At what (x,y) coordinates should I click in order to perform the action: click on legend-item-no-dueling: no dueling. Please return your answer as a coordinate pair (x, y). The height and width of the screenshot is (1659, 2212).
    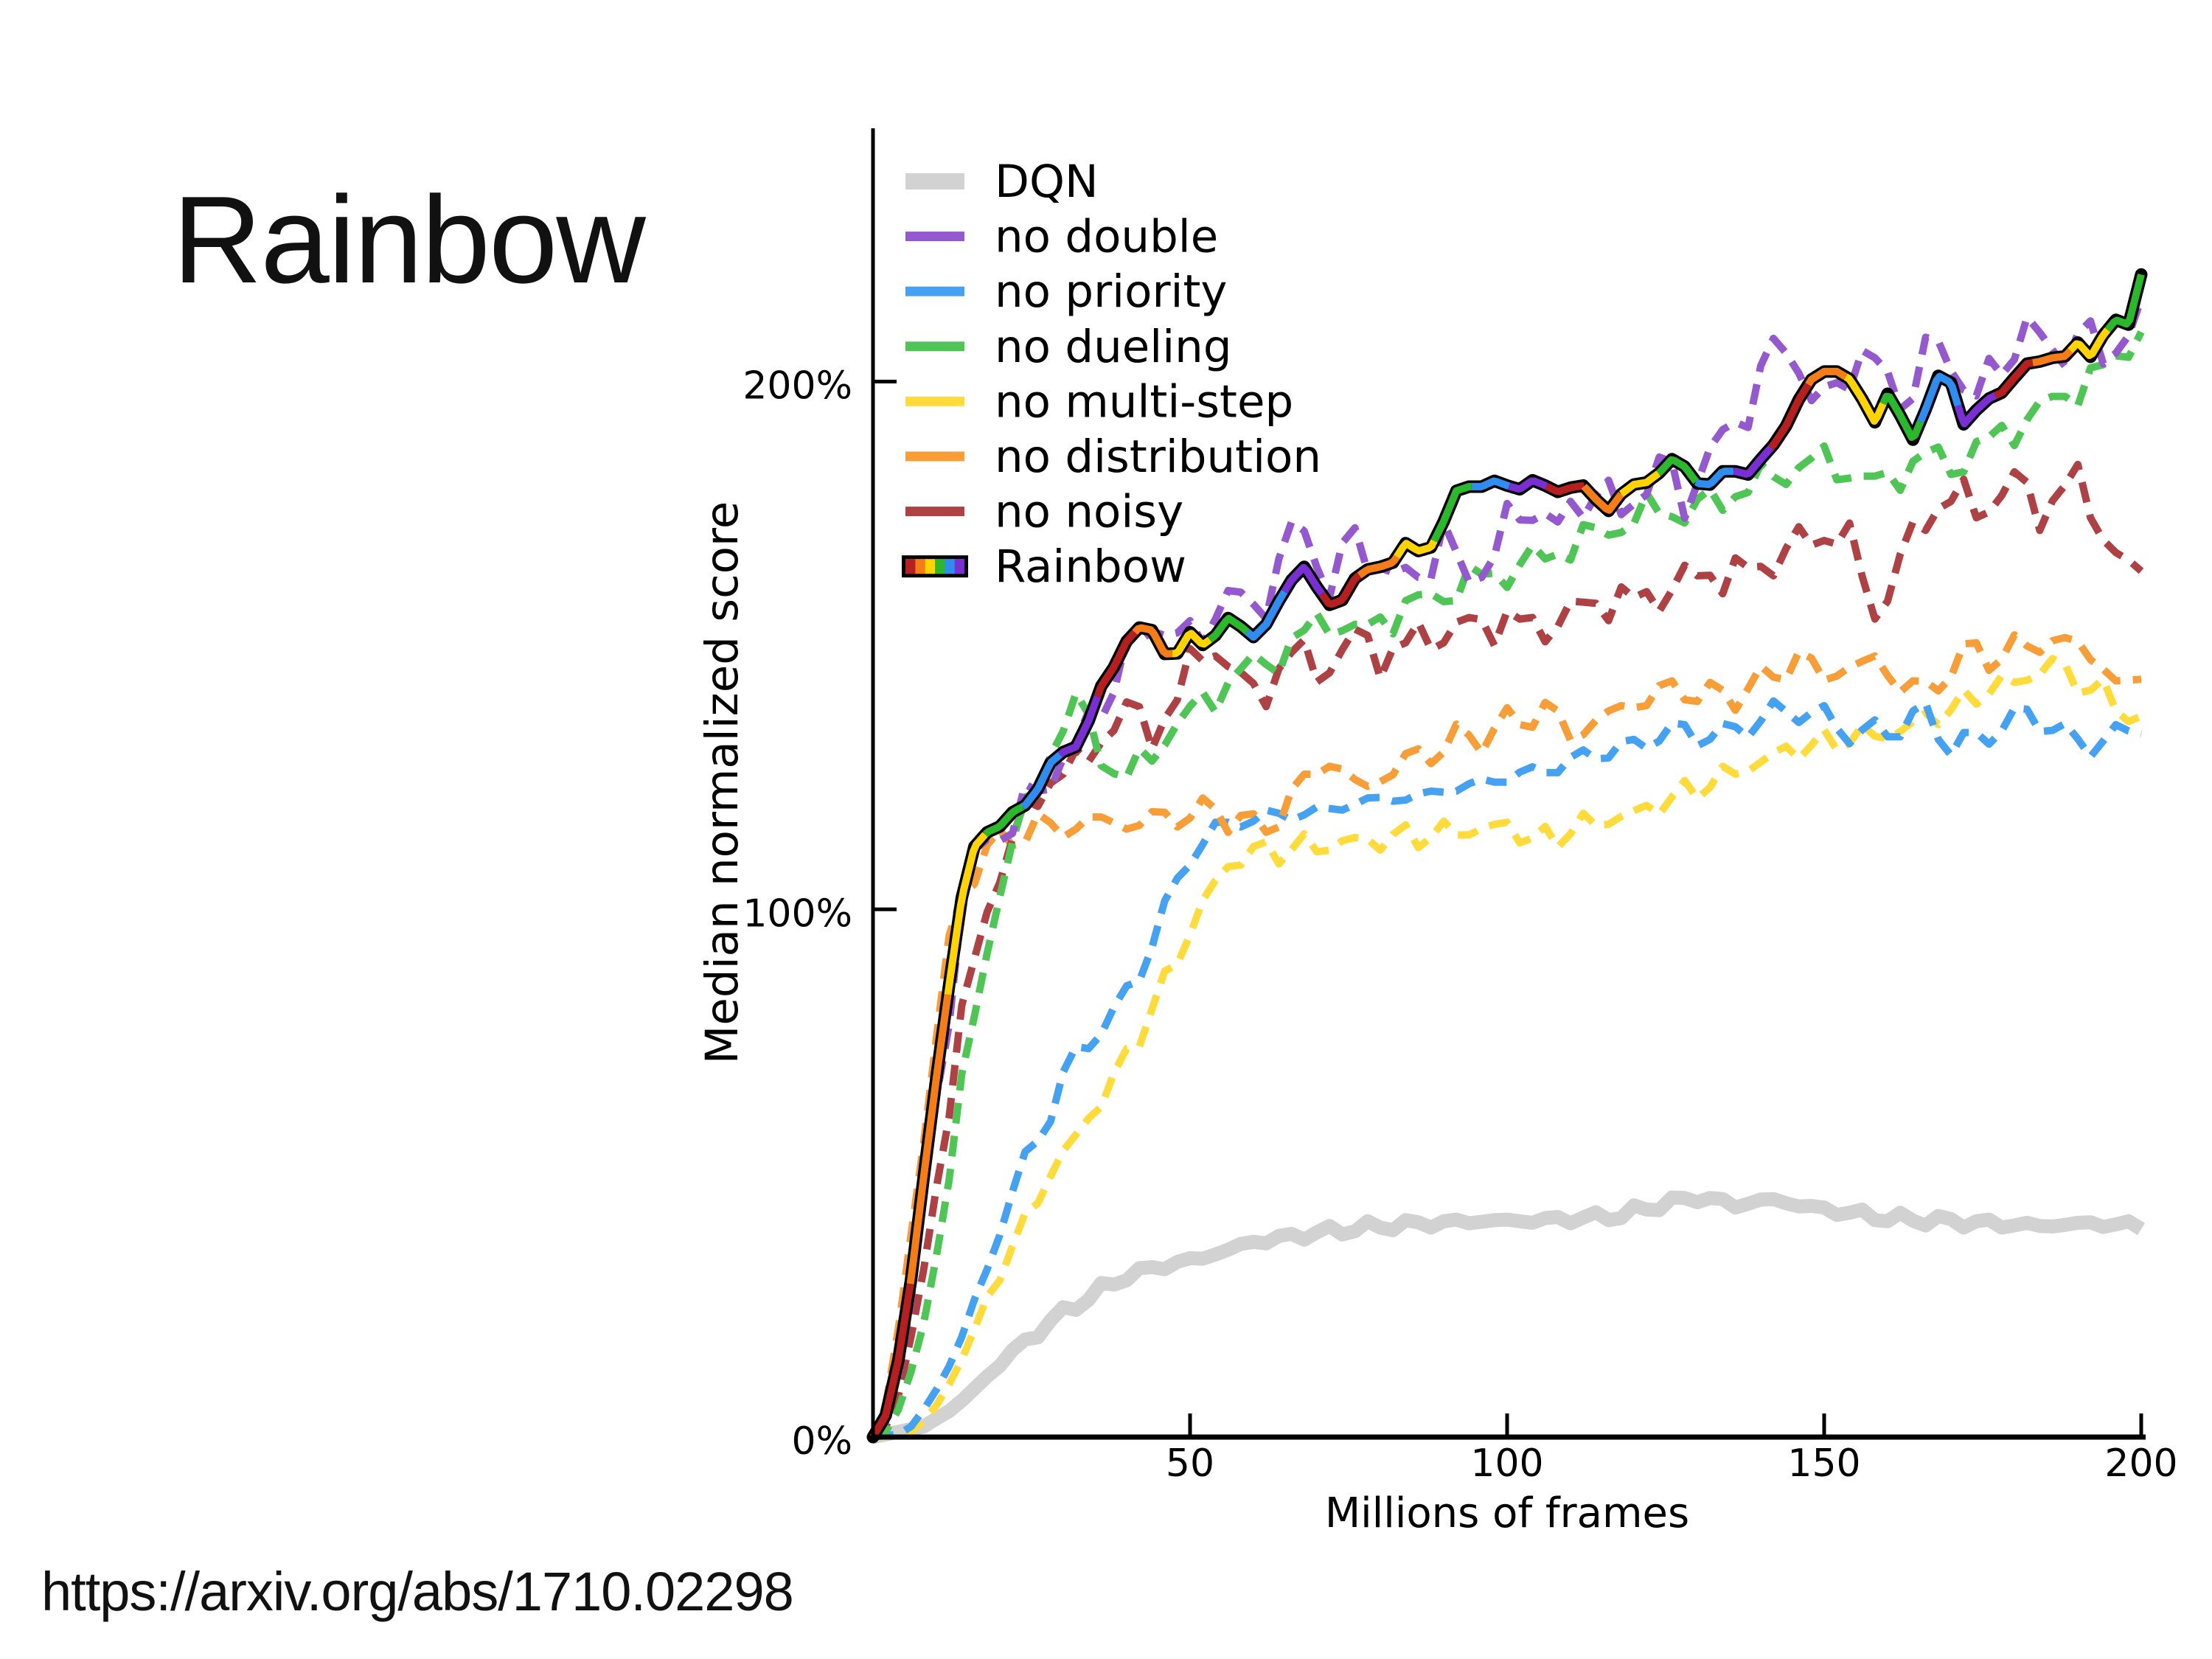
    Looking at the image, I should click on (1068, 347).